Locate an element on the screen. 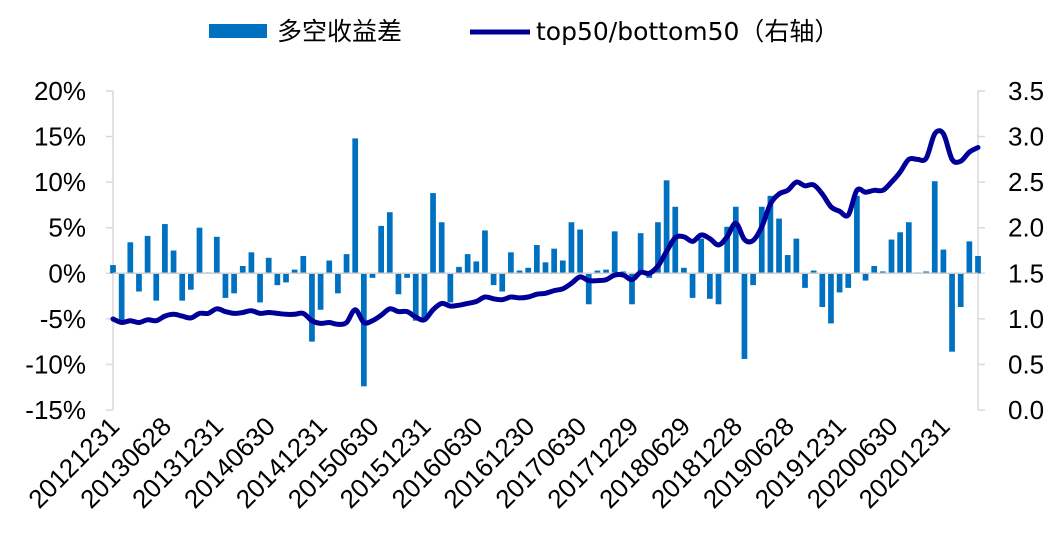  left-tick-label: 5% is located at coordinates (67, 228).